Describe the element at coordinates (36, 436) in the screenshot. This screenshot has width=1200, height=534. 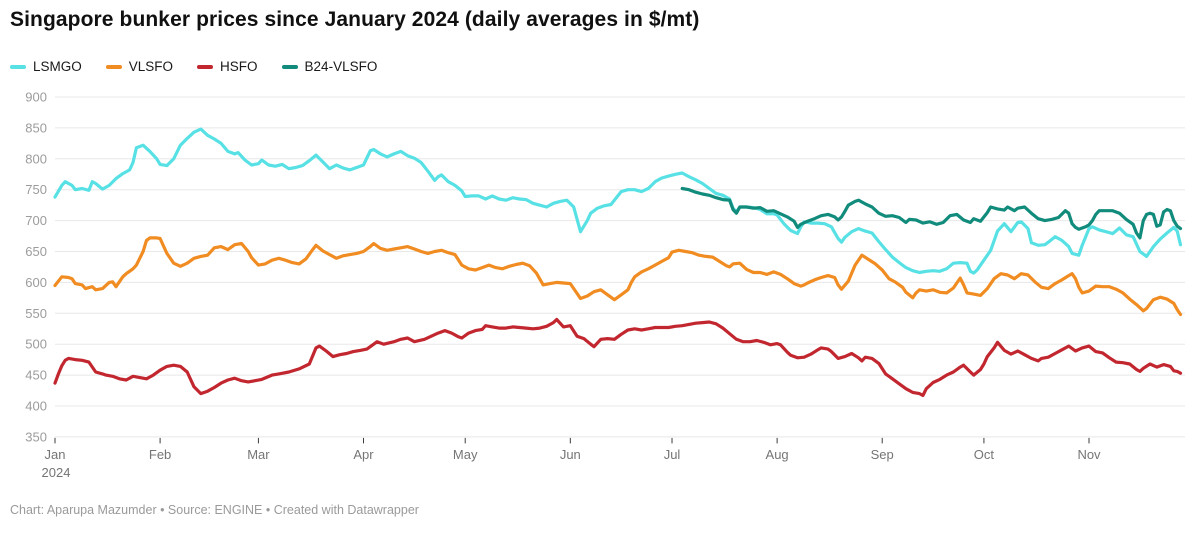
I see `y-axis-tick-label: 350` at that location.